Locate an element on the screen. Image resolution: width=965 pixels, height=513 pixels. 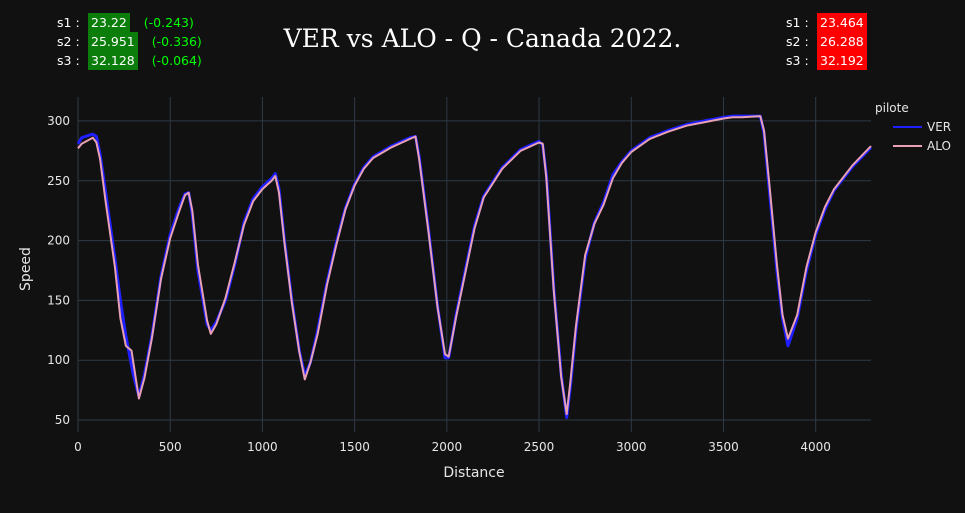
sector-row: s2 : 25.951 (-0.336) is located at coordinates (129, 41).